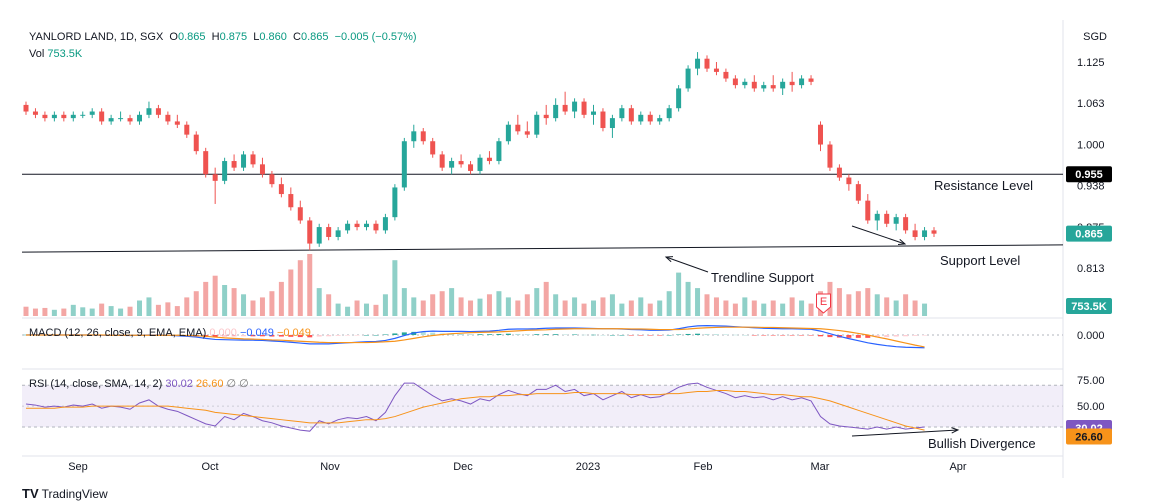 The height and width of the screenshot is (504, 1153). What do you see at coordinates (1091, 104) in the screenshot?
I see `price-tick: 1.063` at bounding box center [1091, 104].